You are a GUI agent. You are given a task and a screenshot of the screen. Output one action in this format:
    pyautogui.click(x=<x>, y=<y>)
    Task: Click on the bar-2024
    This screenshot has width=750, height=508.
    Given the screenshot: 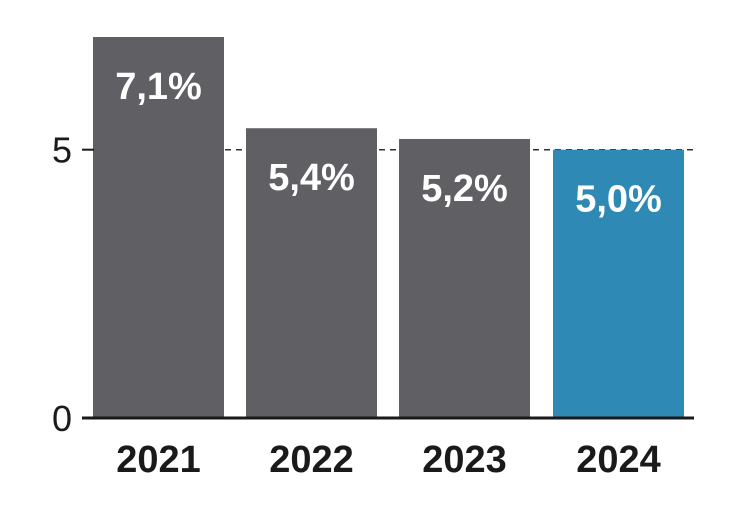 What is the action you would take?
    pyautogui.click(x=618, y=284)
    